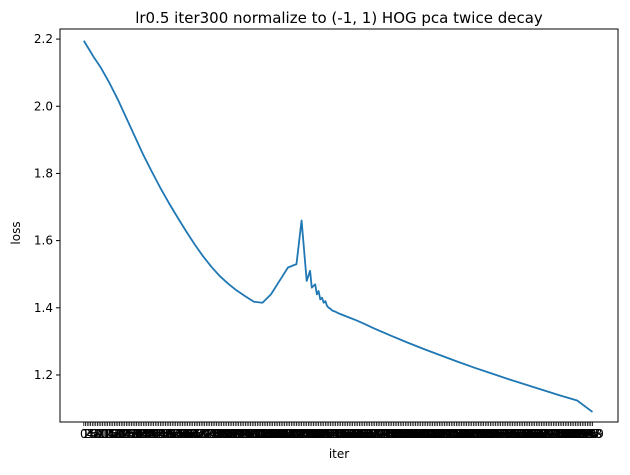 The height and width of the screenshot is (475, 630). I want to click on x-tick-label: 89, so click(235, 434).